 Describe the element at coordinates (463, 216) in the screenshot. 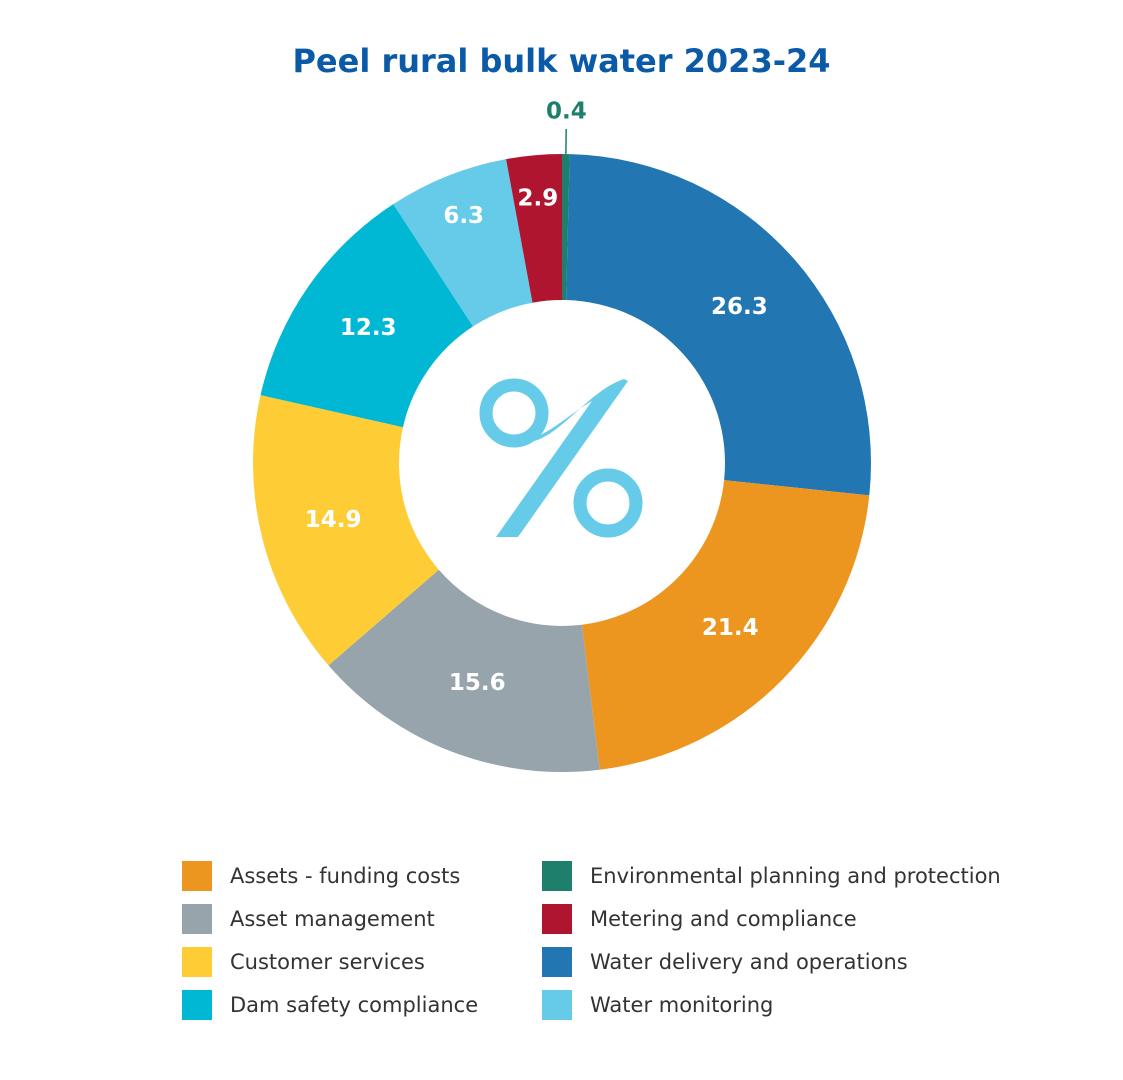

I see `slice-value-label: 6.3` at that location.